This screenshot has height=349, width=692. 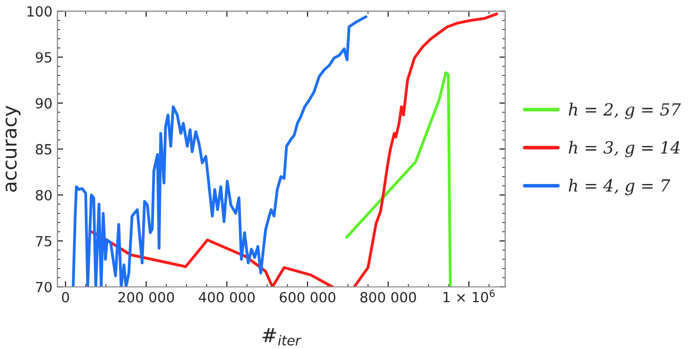 I want to click on x-tick-label: 600 000, so click(x=308, y=297).